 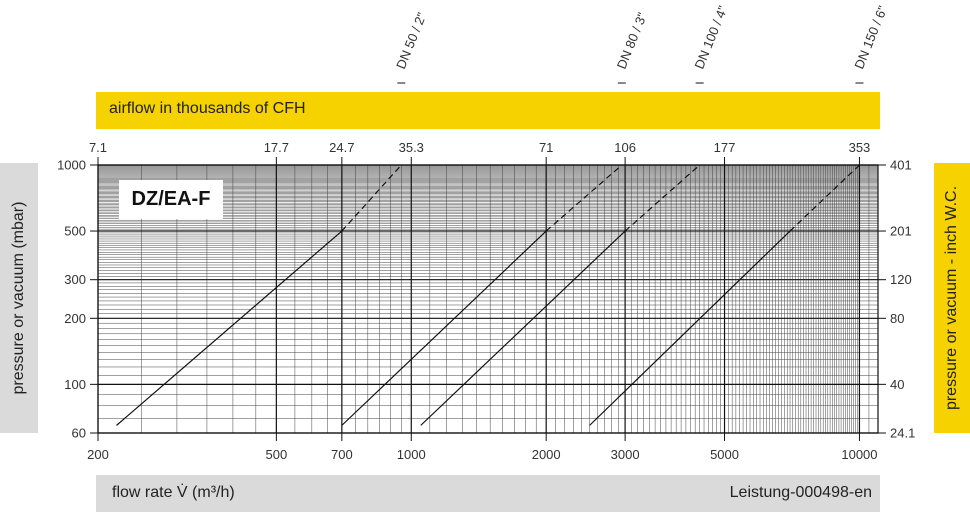 What do you see at coordinates (207, 108) in the screenshot?
I see `top-axis-title: airflow in thousands of CFH` at bounding box center [207, 108].